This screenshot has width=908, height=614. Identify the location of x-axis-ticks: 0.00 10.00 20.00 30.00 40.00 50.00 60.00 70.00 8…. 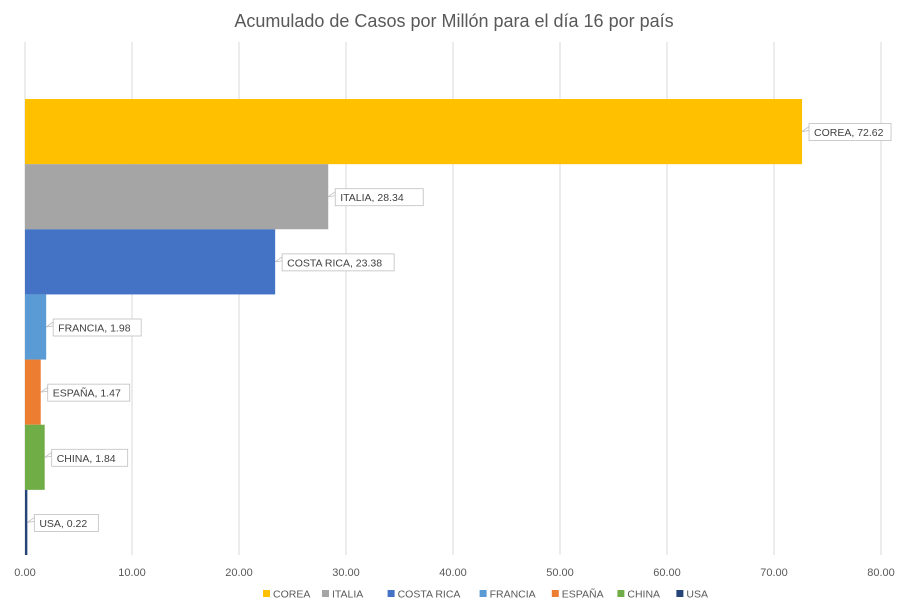
(454, 573).